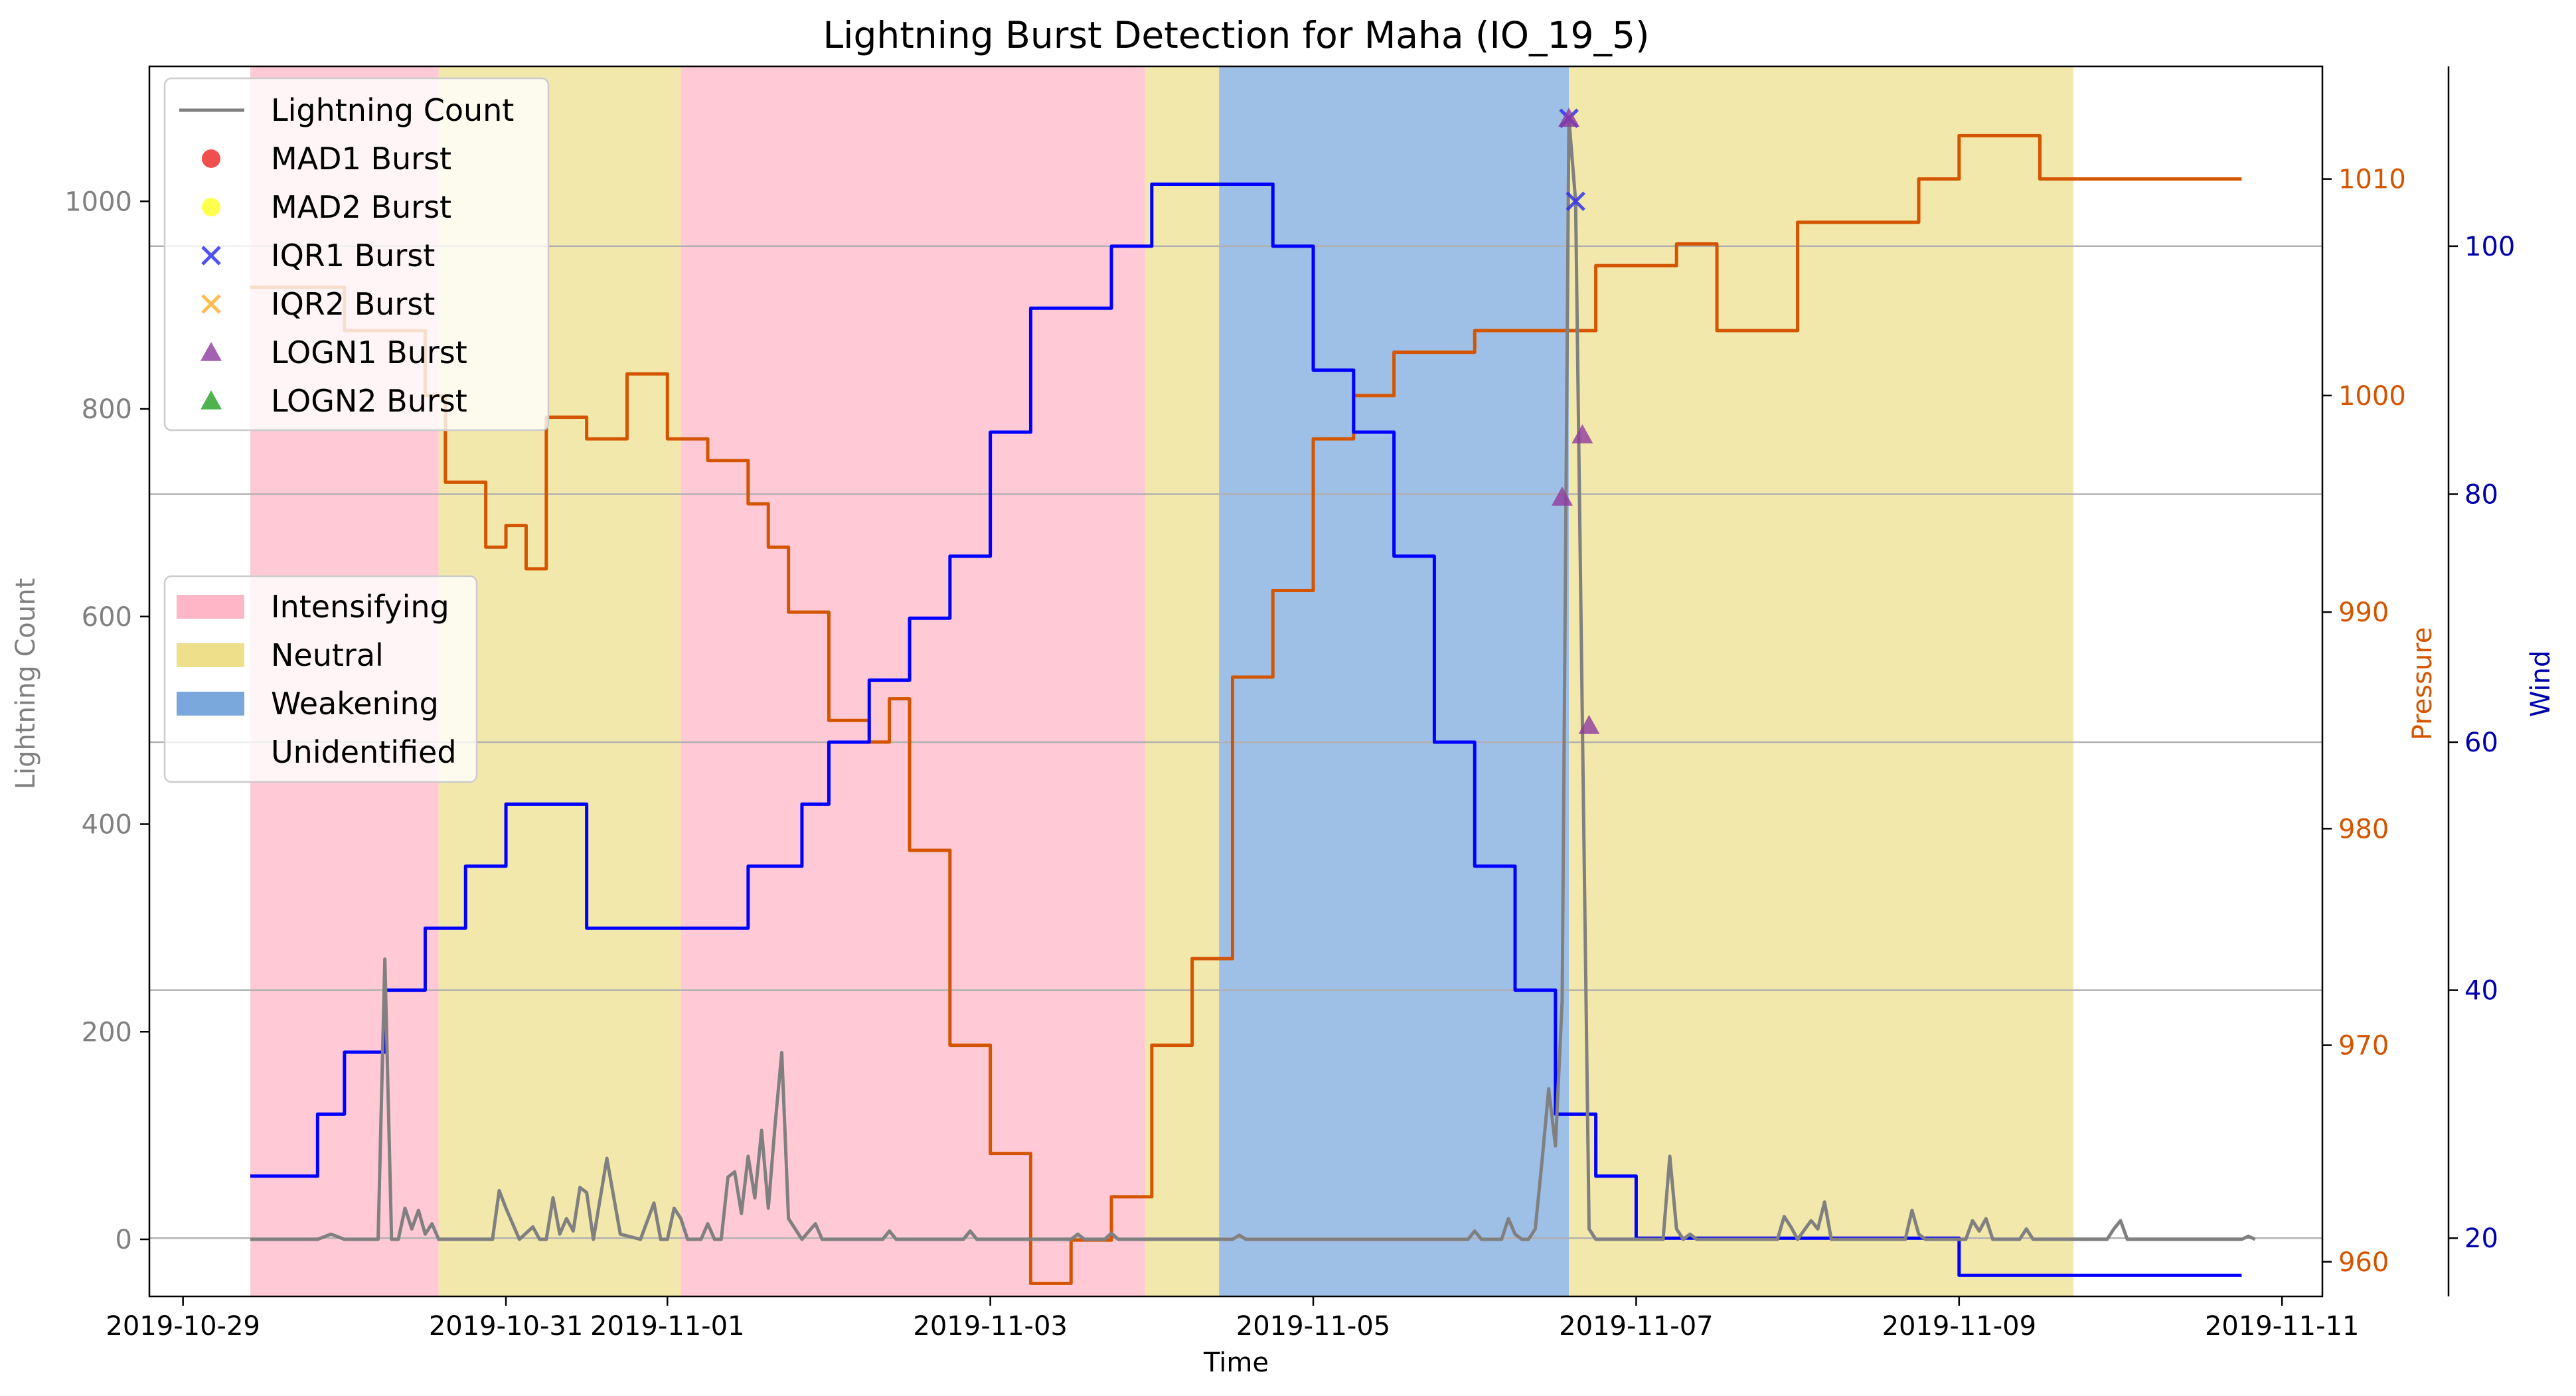  What do you see at coordinates (2363, 613) in the screenshot?
I see `right-tick-label: 990` at bounding box center [2363, 613].